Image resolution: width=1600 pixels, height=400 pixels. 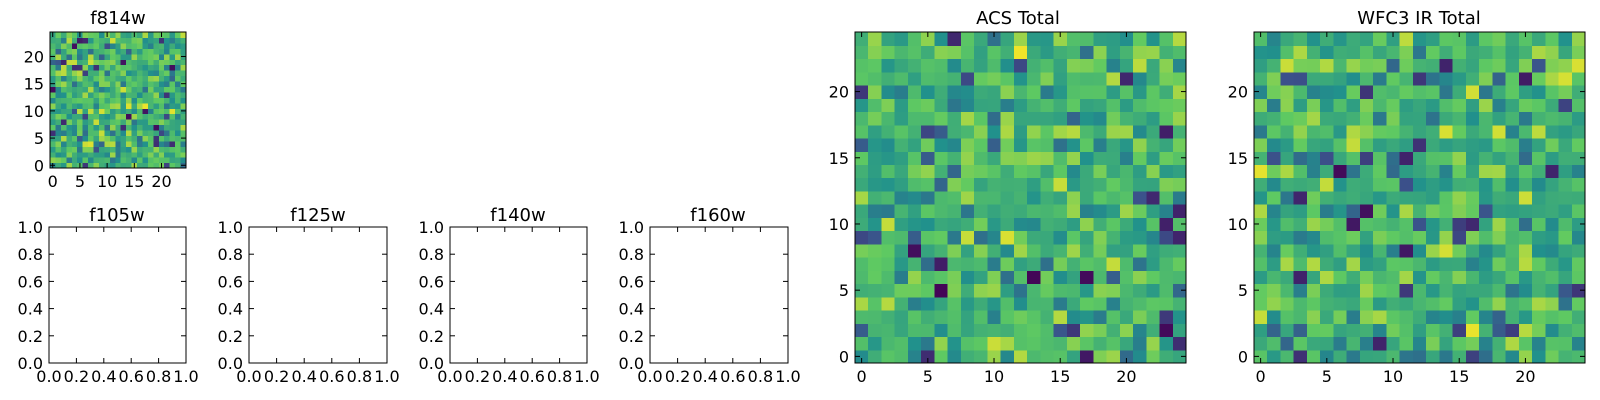 I want to click on ytick-label-f140w: 0.8, so click(x=431, y=254).